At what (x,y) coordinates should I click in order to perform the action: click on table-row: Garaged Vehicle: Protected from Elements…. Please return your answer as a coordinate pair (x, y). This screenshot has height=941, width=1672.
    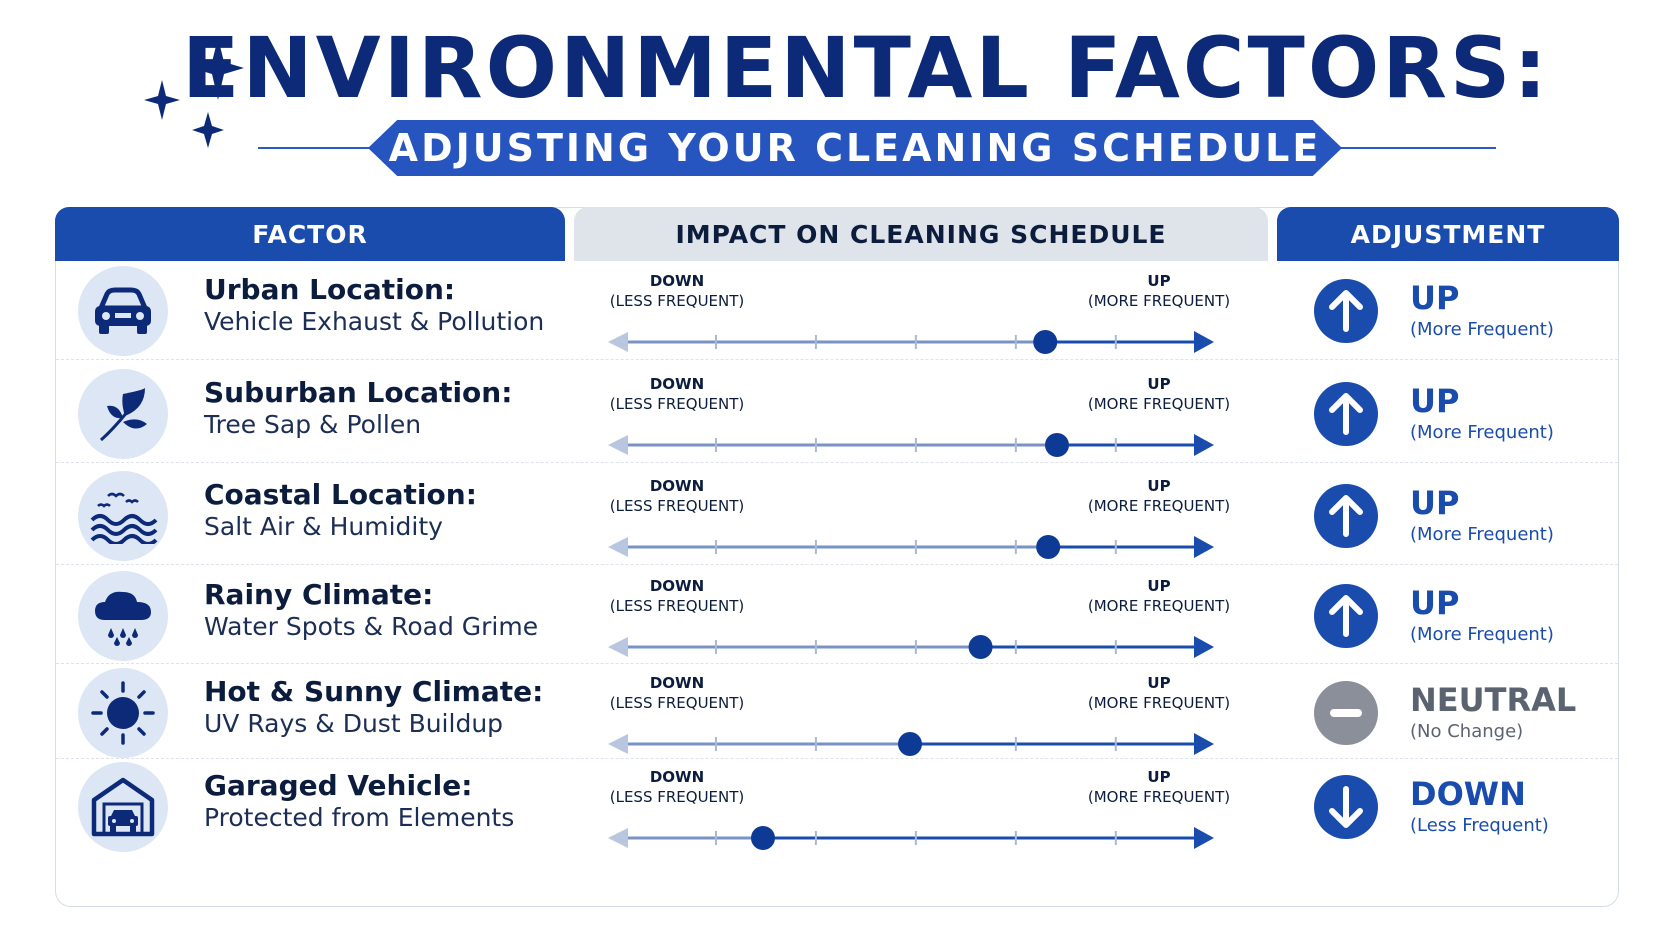
    Looking at the image, I should click on (837, 807).